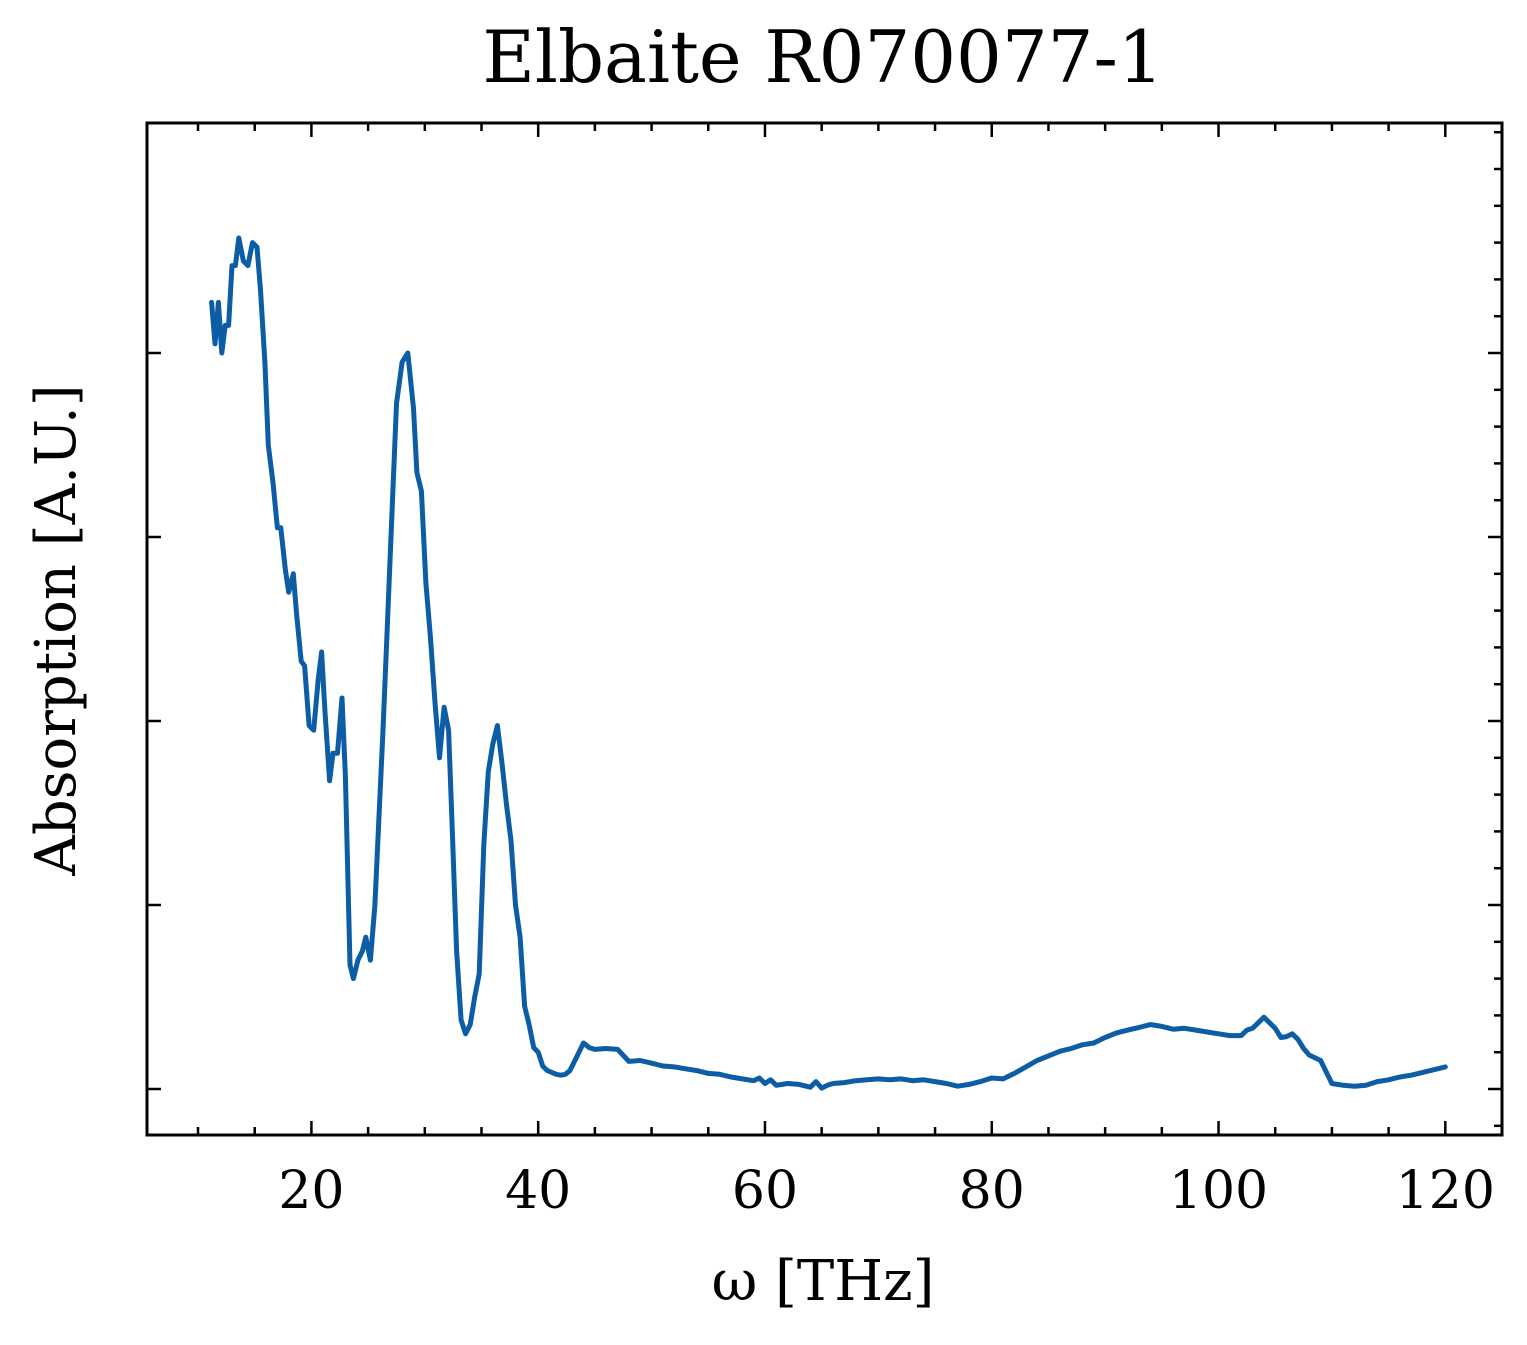 This screenshot has height=1345, width=1527. I want to click on x-tick-label: 20, so click(311, 1191).